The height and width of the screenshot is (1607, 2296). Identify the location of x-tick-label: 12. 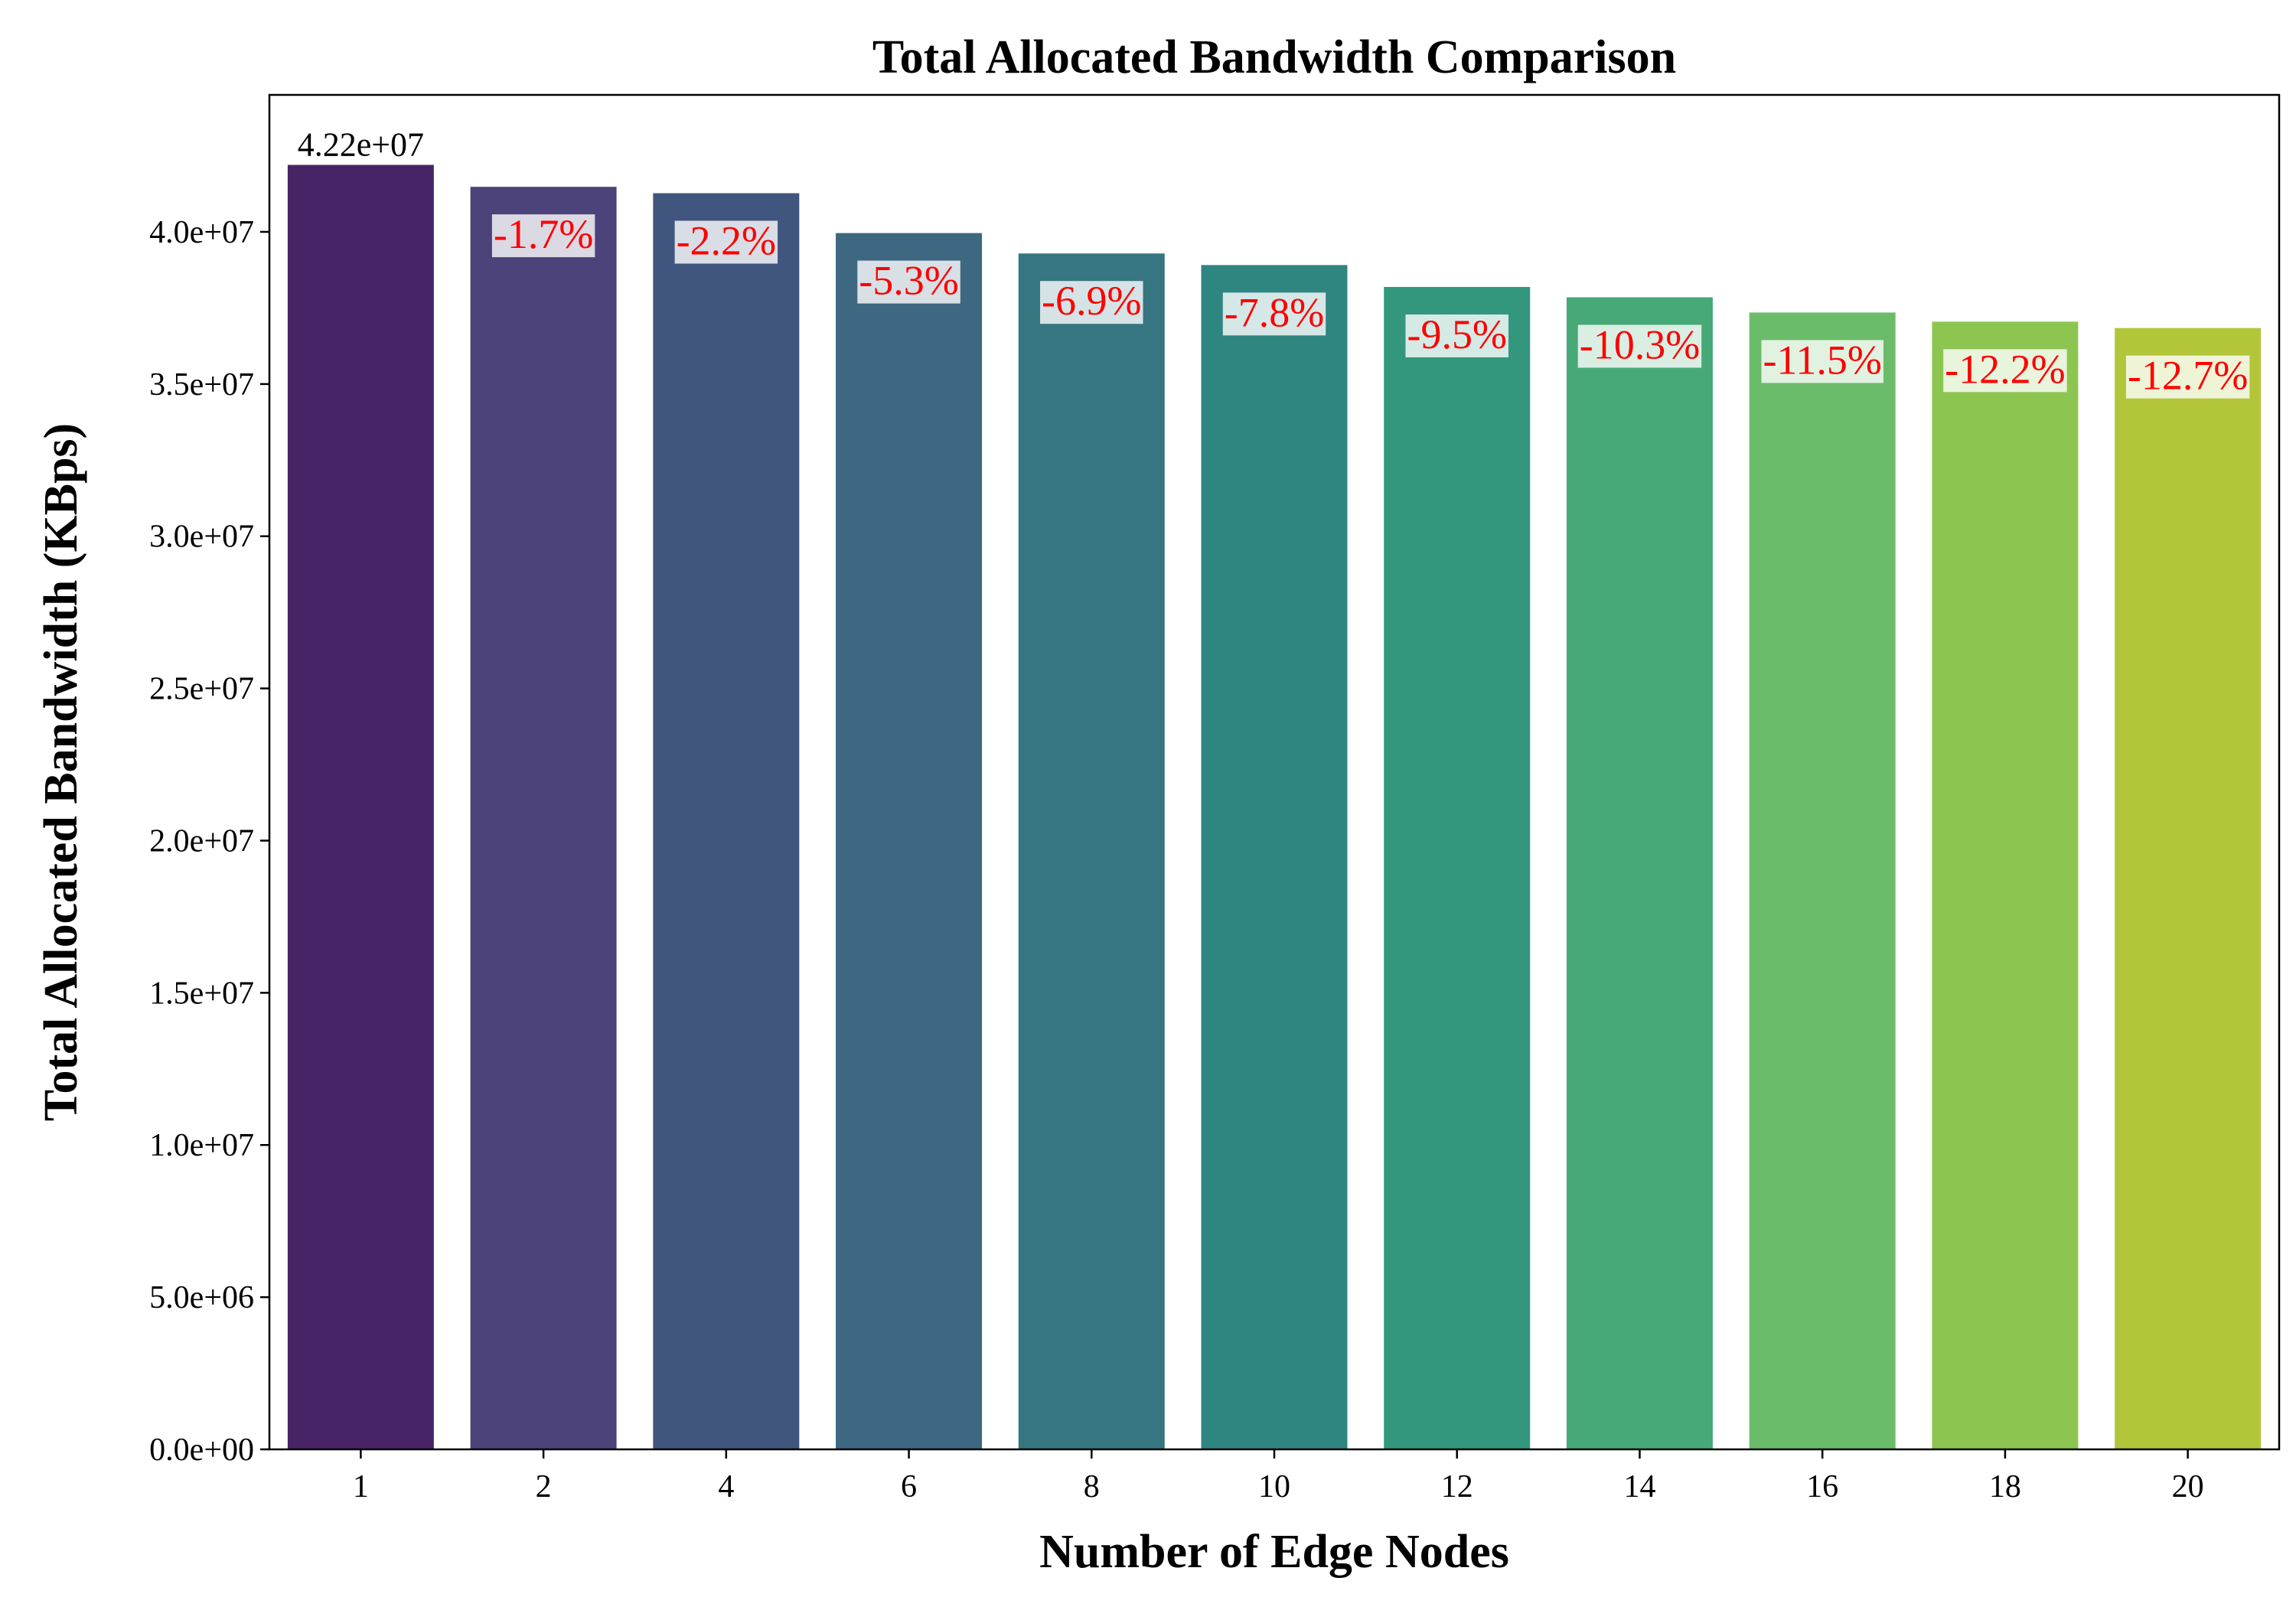
(1457, 1486).